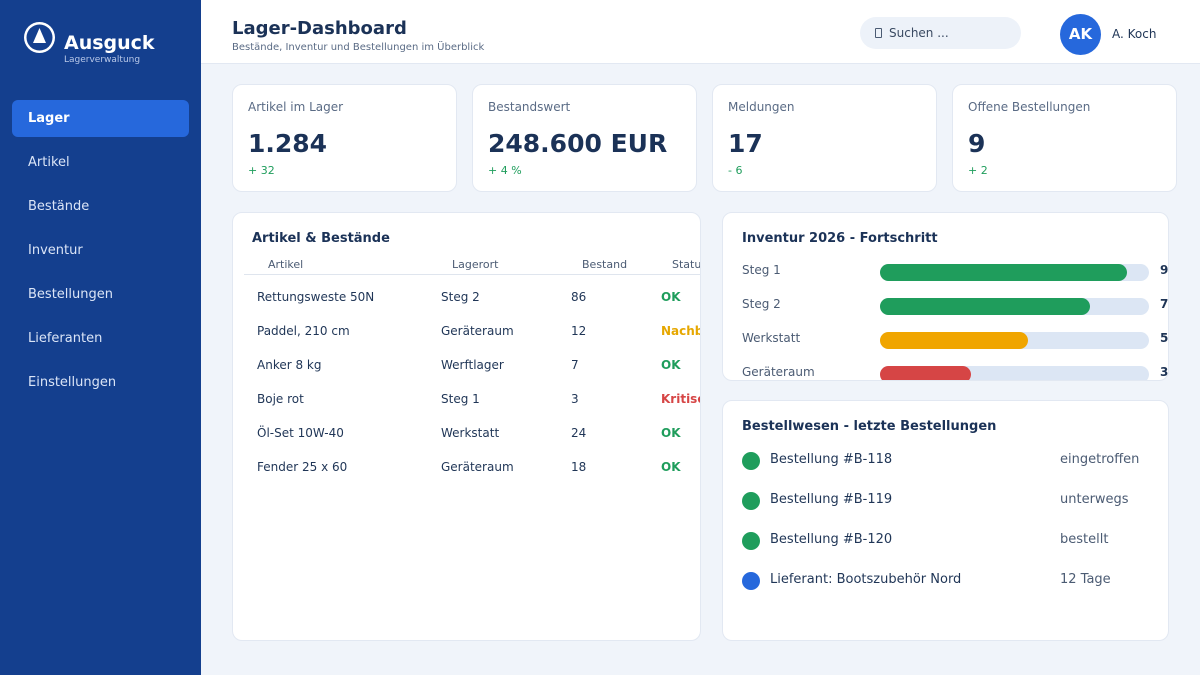  Describe the element at coordinates (745, 143) in the screenshot. I see `kpi-value: 17` at that location.